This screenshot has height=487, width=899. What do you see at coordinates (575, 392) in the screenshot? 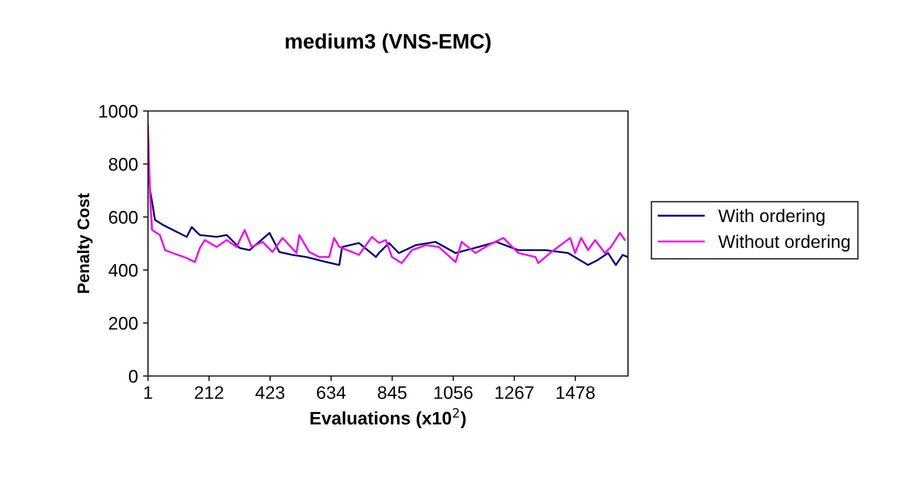
I see `x-tick-label: 1478` at bounding box center [575, 392].